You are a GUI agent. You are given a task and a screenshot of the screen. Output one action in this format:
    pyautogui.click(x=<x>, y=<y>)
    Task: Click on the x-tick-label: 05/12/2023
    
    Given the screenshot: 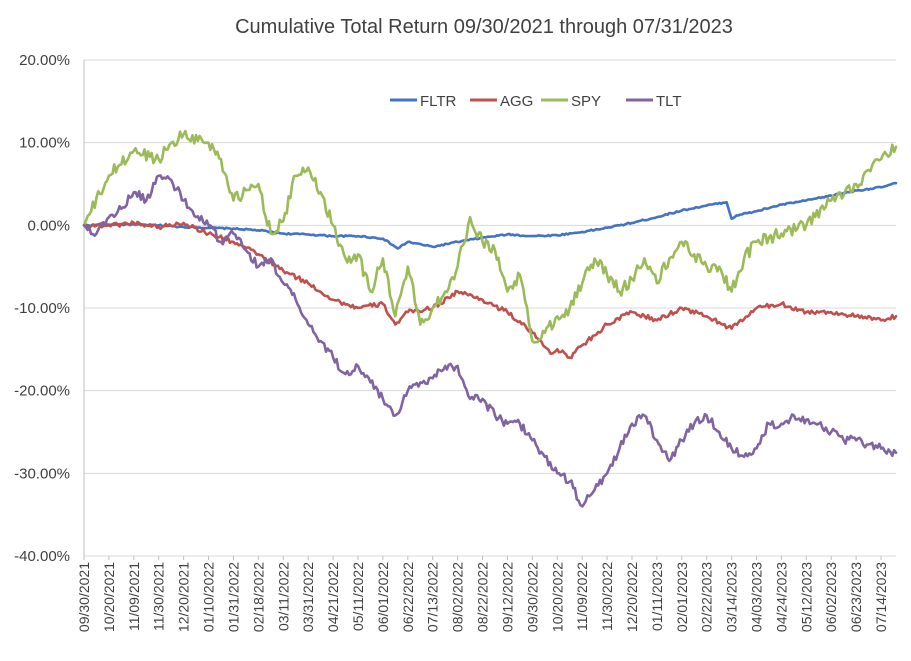 What is the action you would take?
    pyautogui.click(x=806, y=597)
    